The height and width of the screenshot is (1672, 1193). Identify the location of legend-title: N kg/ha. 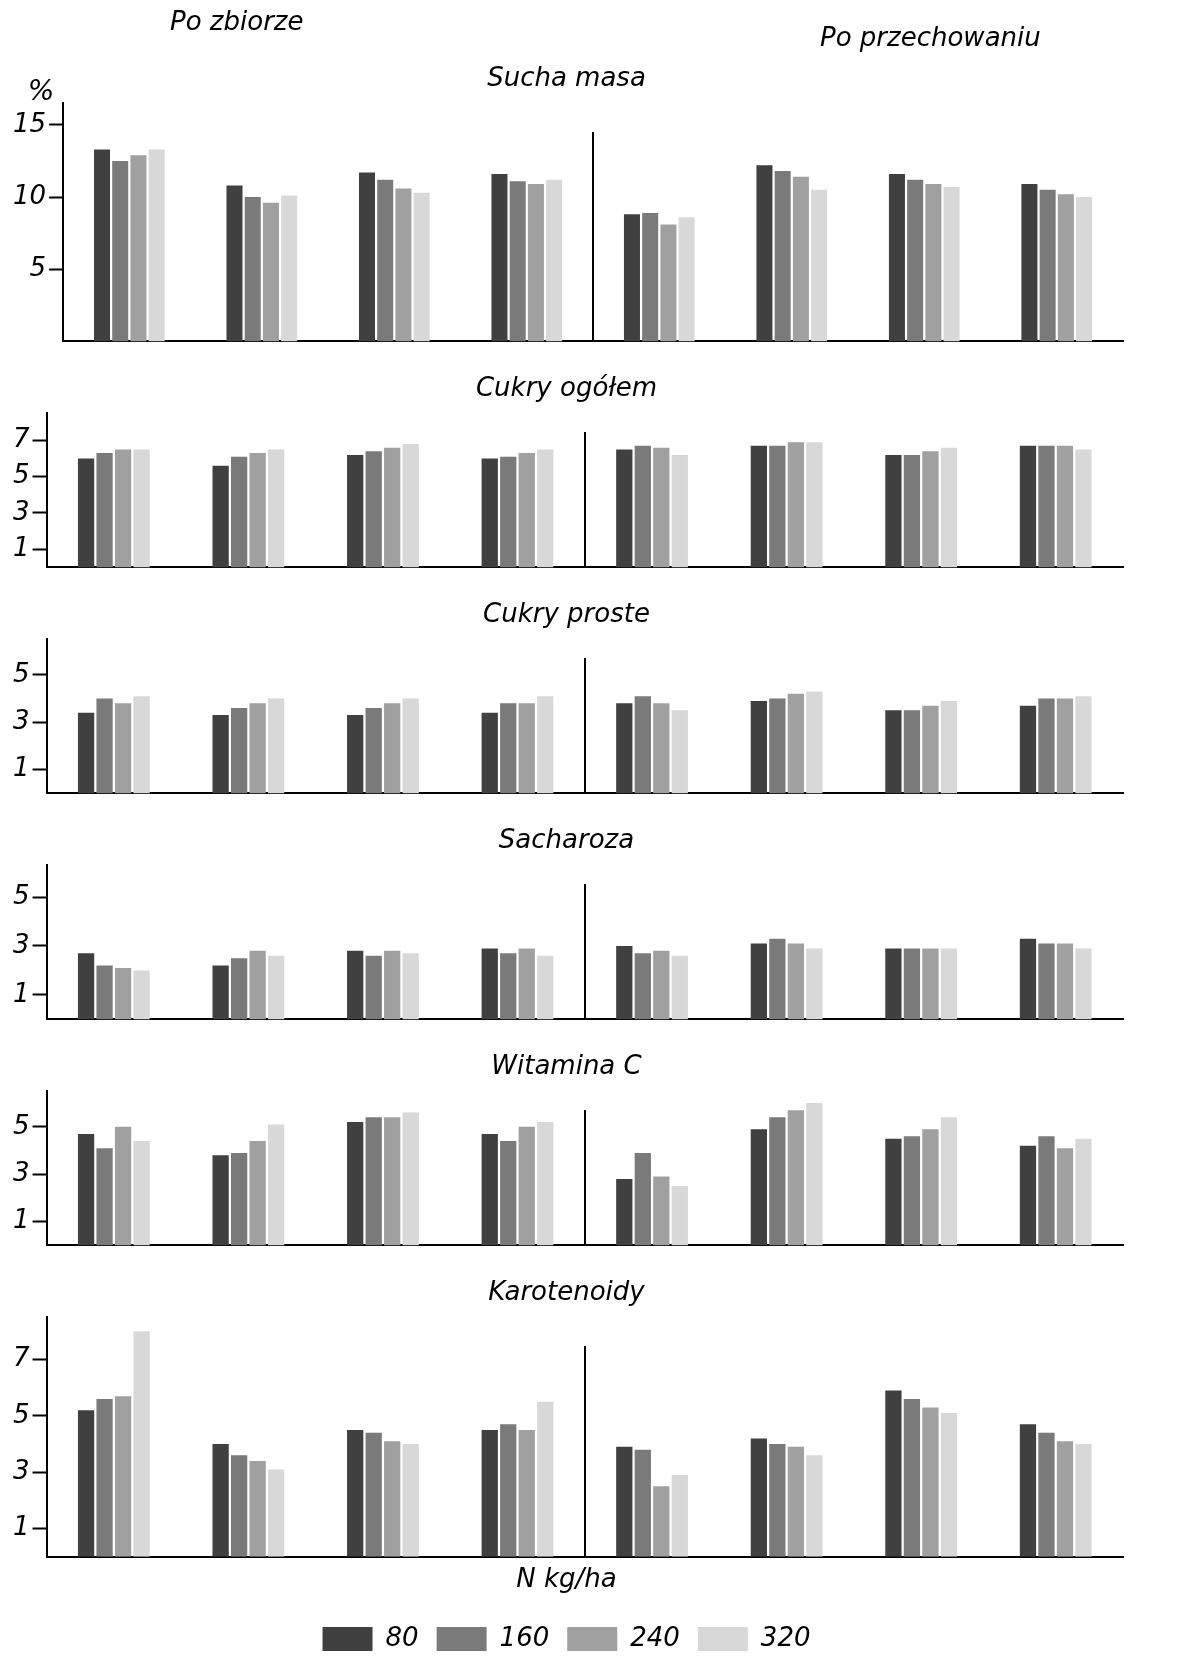
(566, 1577).